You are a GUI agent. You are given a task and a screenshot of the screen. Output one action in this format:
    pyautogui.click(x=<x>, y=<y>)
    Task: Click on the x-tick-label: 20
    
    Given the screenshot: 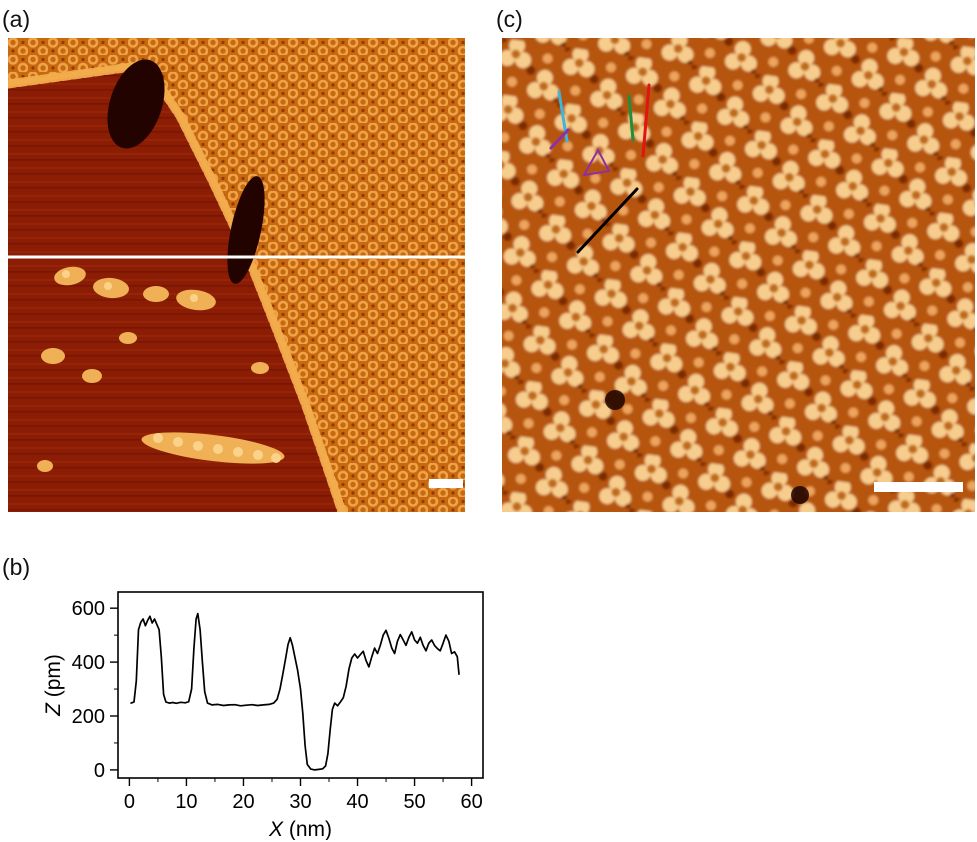 What is the action you would take?
    pyautogui.click(x=243, y=802)
    